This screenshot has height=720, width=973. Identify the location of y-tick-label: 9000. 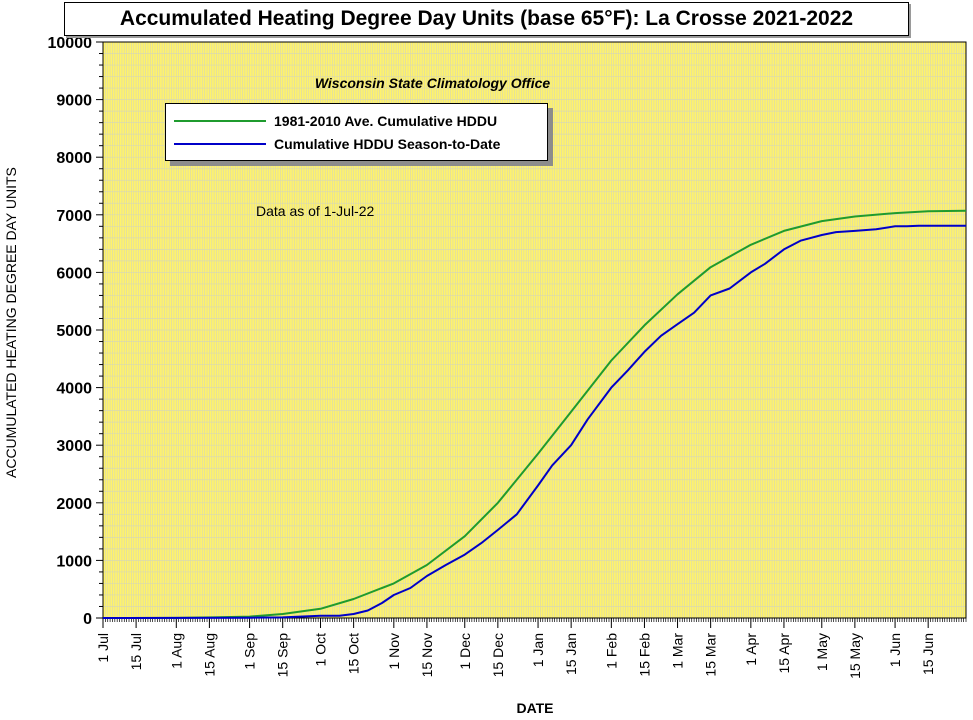
(74, 101).